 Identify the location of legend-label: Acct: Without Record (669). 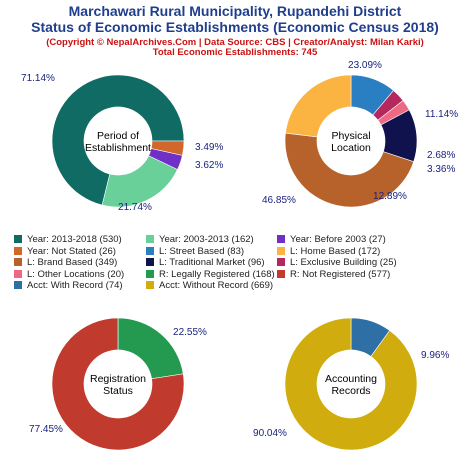
(216, 285).